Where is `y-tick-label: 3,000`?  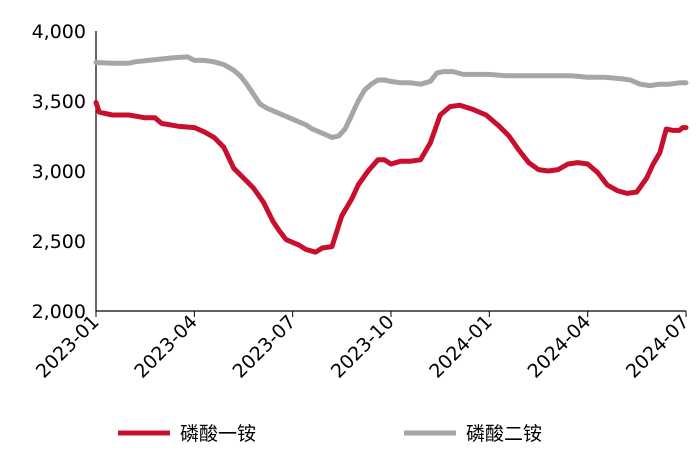
y-tick-label: 3,000 is located at coordinates (59, 172).